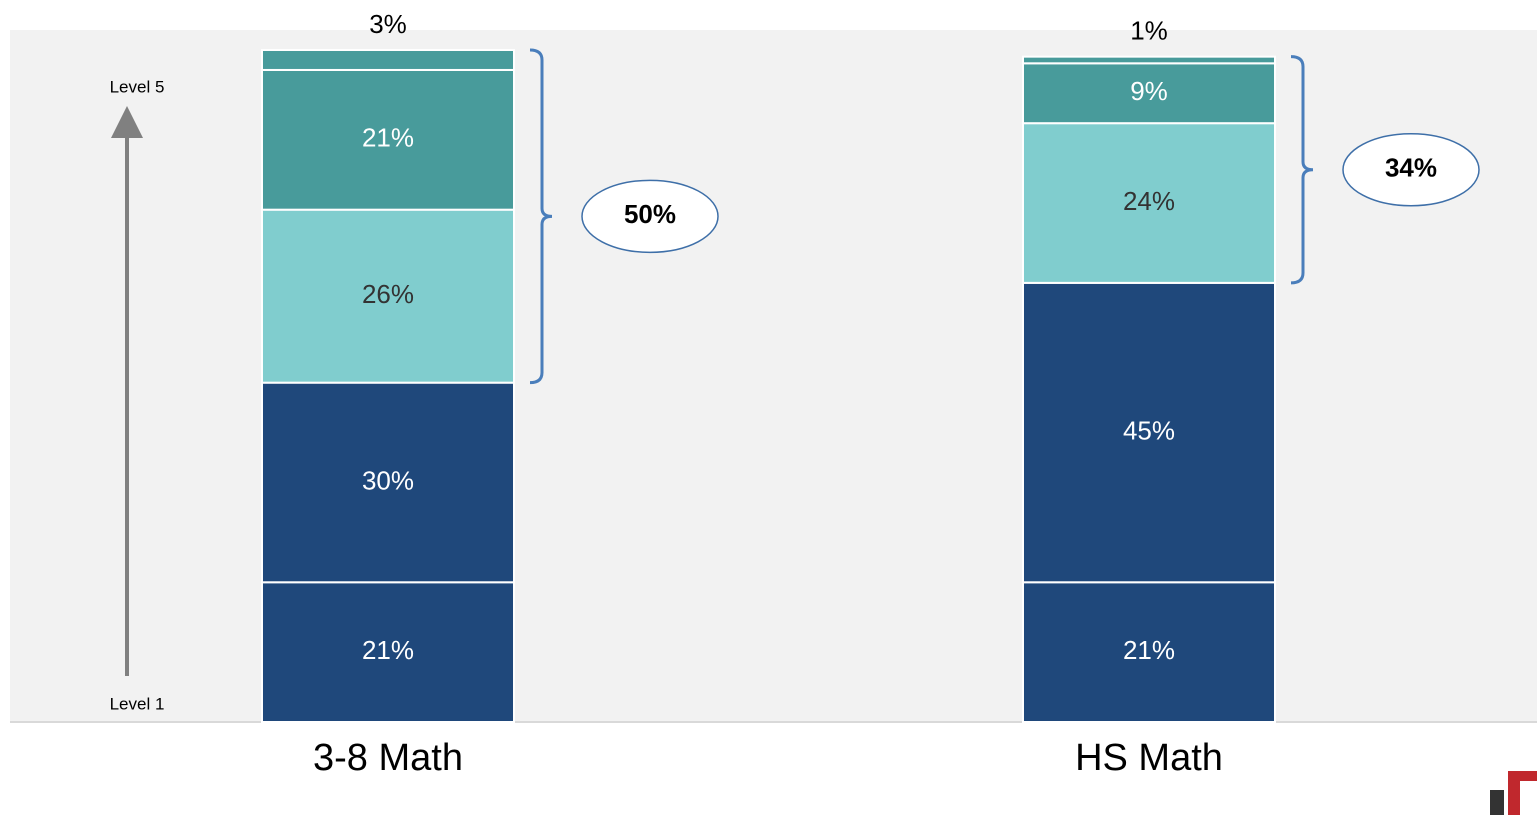  I want to click on callout-label: 50%, so click(650, 214).